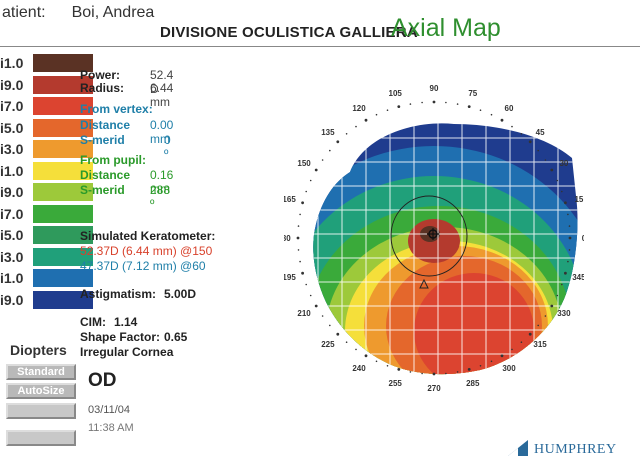 The image size is (640, 462). Describe the element at coordinates (113, 160) in the screenshot. I see `from-pupil-heading: From pupil:` at that location.